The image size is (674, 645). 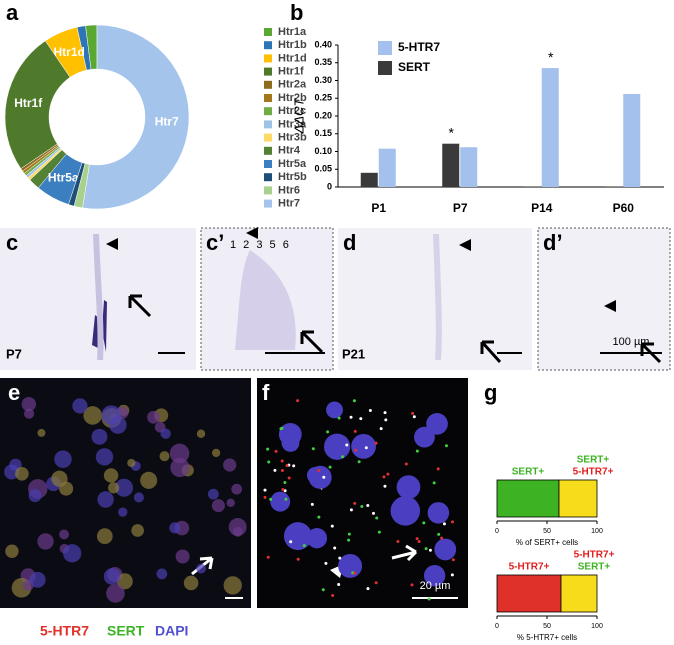 What do you see at coordinates (547, 626) in the screenshot?
I see `x-tick-label: 50` at bounding box center [547, 626].